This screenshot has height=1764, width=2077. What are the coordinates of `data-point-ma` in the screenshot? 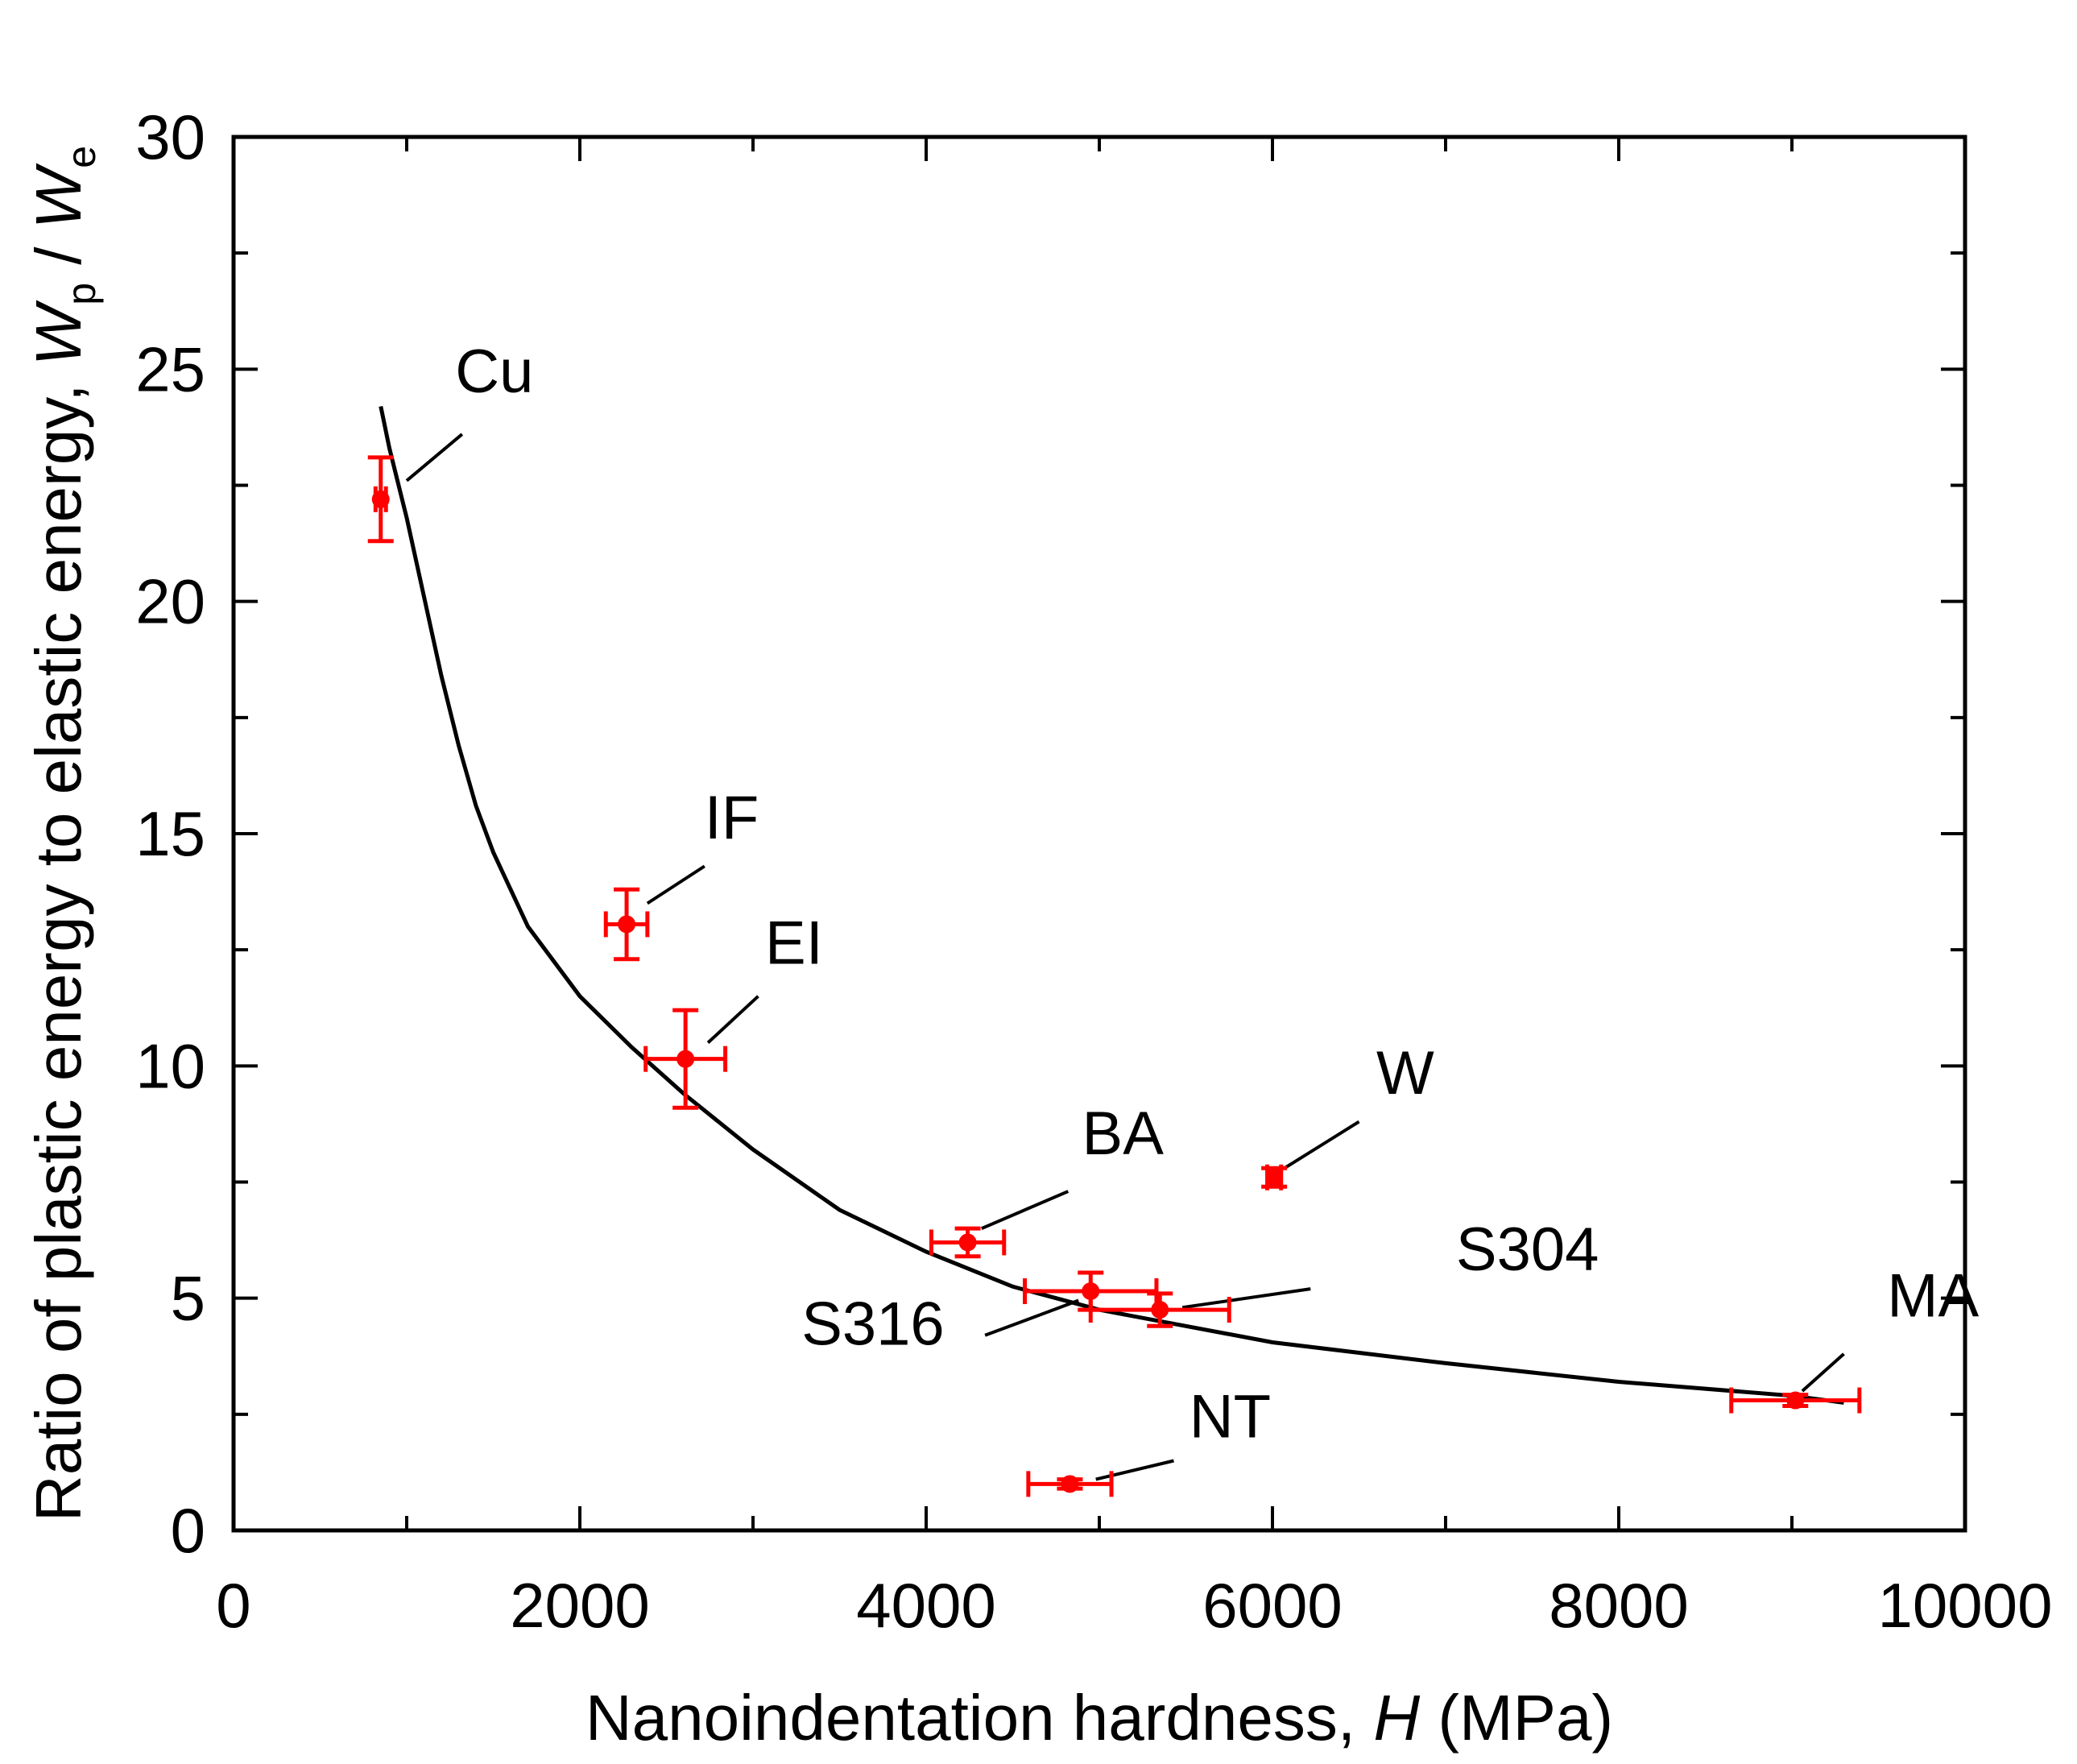 It's located at (1795, 1400).